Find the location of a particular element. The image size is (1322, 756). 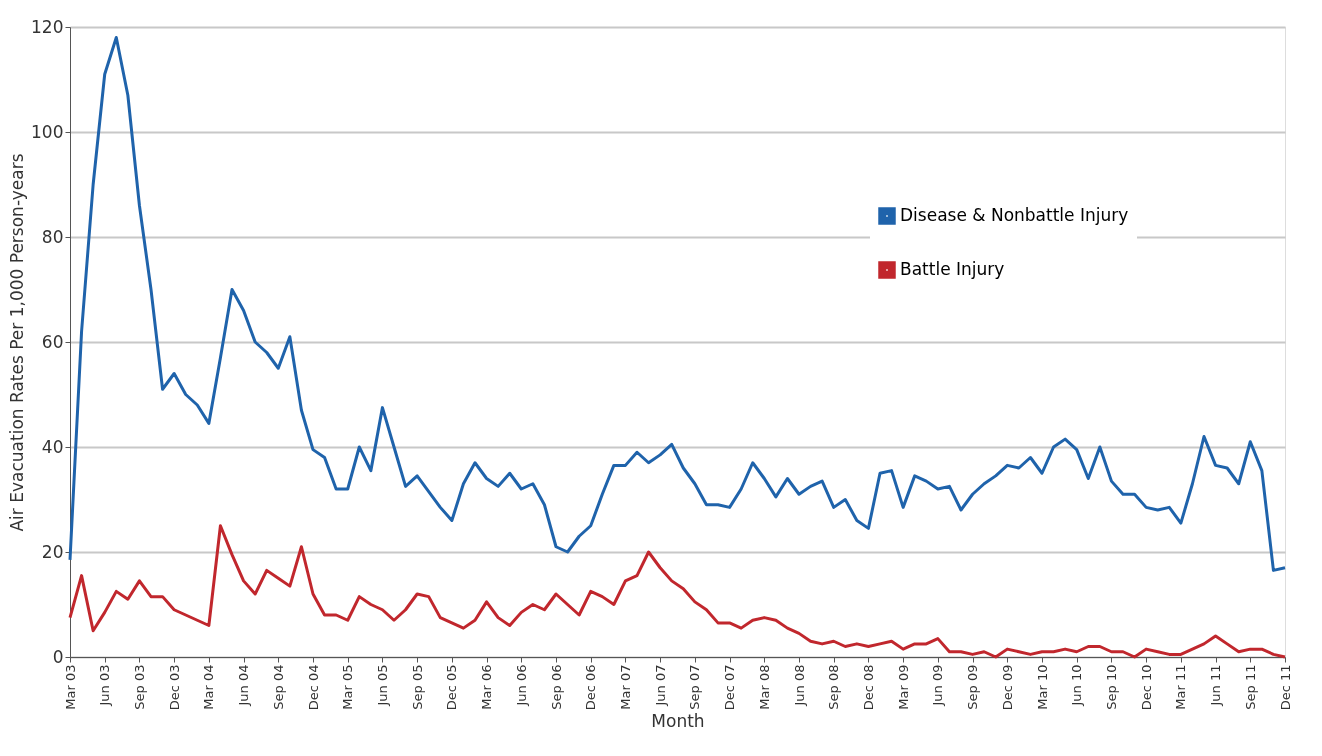

x-tick-label: Sep 09 is located at coordinates (973, 687).